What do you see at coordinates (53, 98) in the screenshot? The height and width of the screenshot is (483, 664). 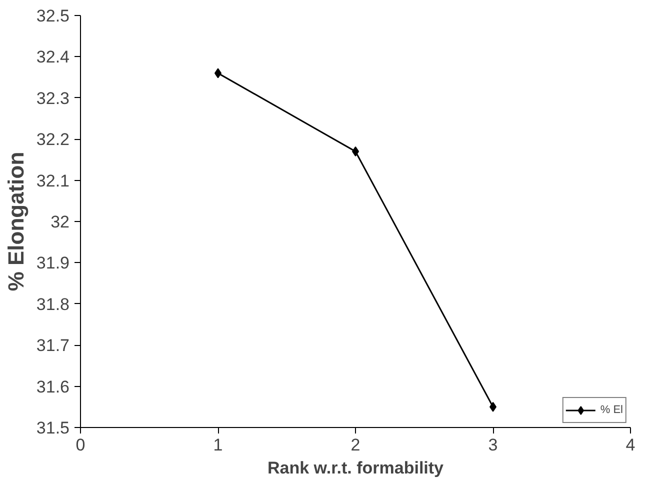 I see `y-tick-label: 32.3` at bounding box center [53, 98].